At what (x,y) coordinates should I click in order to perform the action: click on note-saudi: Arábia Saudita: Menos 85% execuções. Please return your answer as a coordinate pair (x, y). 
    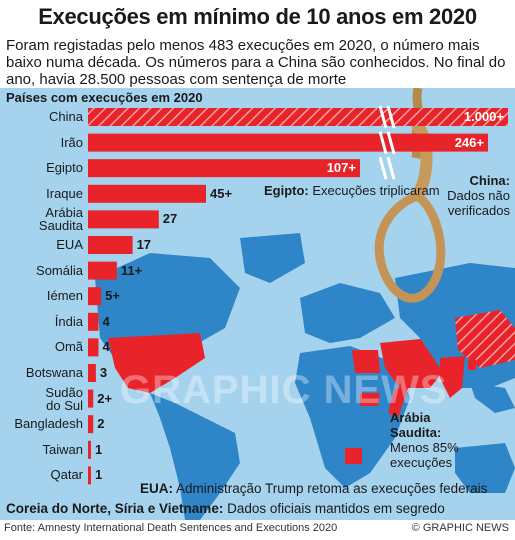
    Looking at the image, I should click on (424, 440).